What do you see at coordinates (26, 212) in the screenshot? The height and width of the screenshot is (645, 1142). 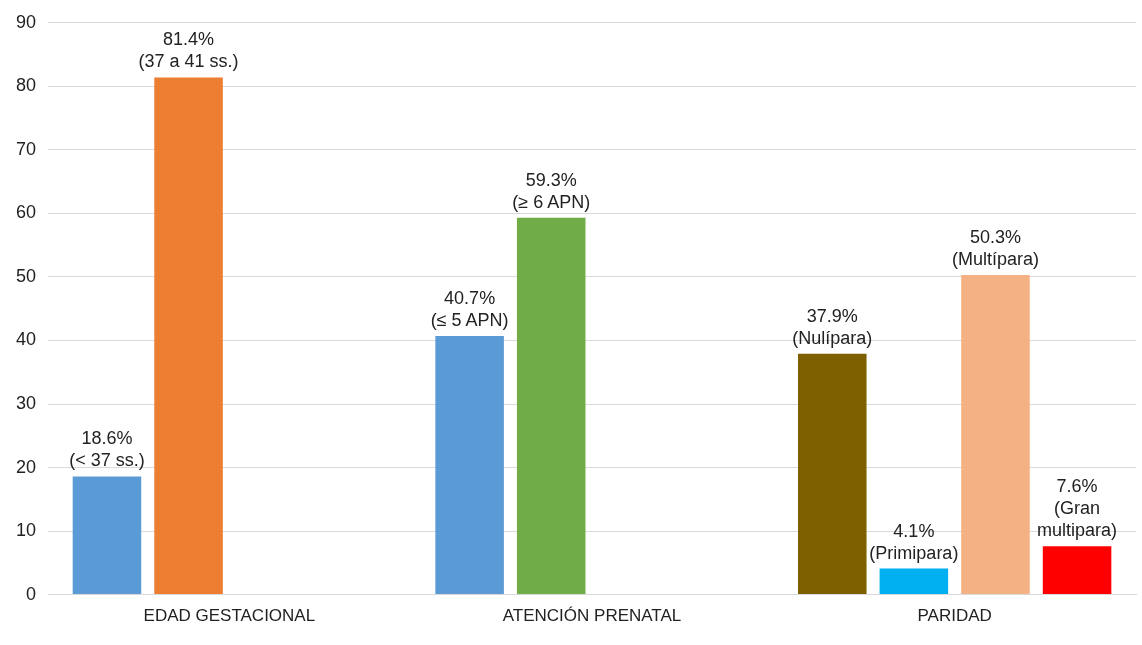 I see `y-tick-label: 60` at bounding box center [26, 212].